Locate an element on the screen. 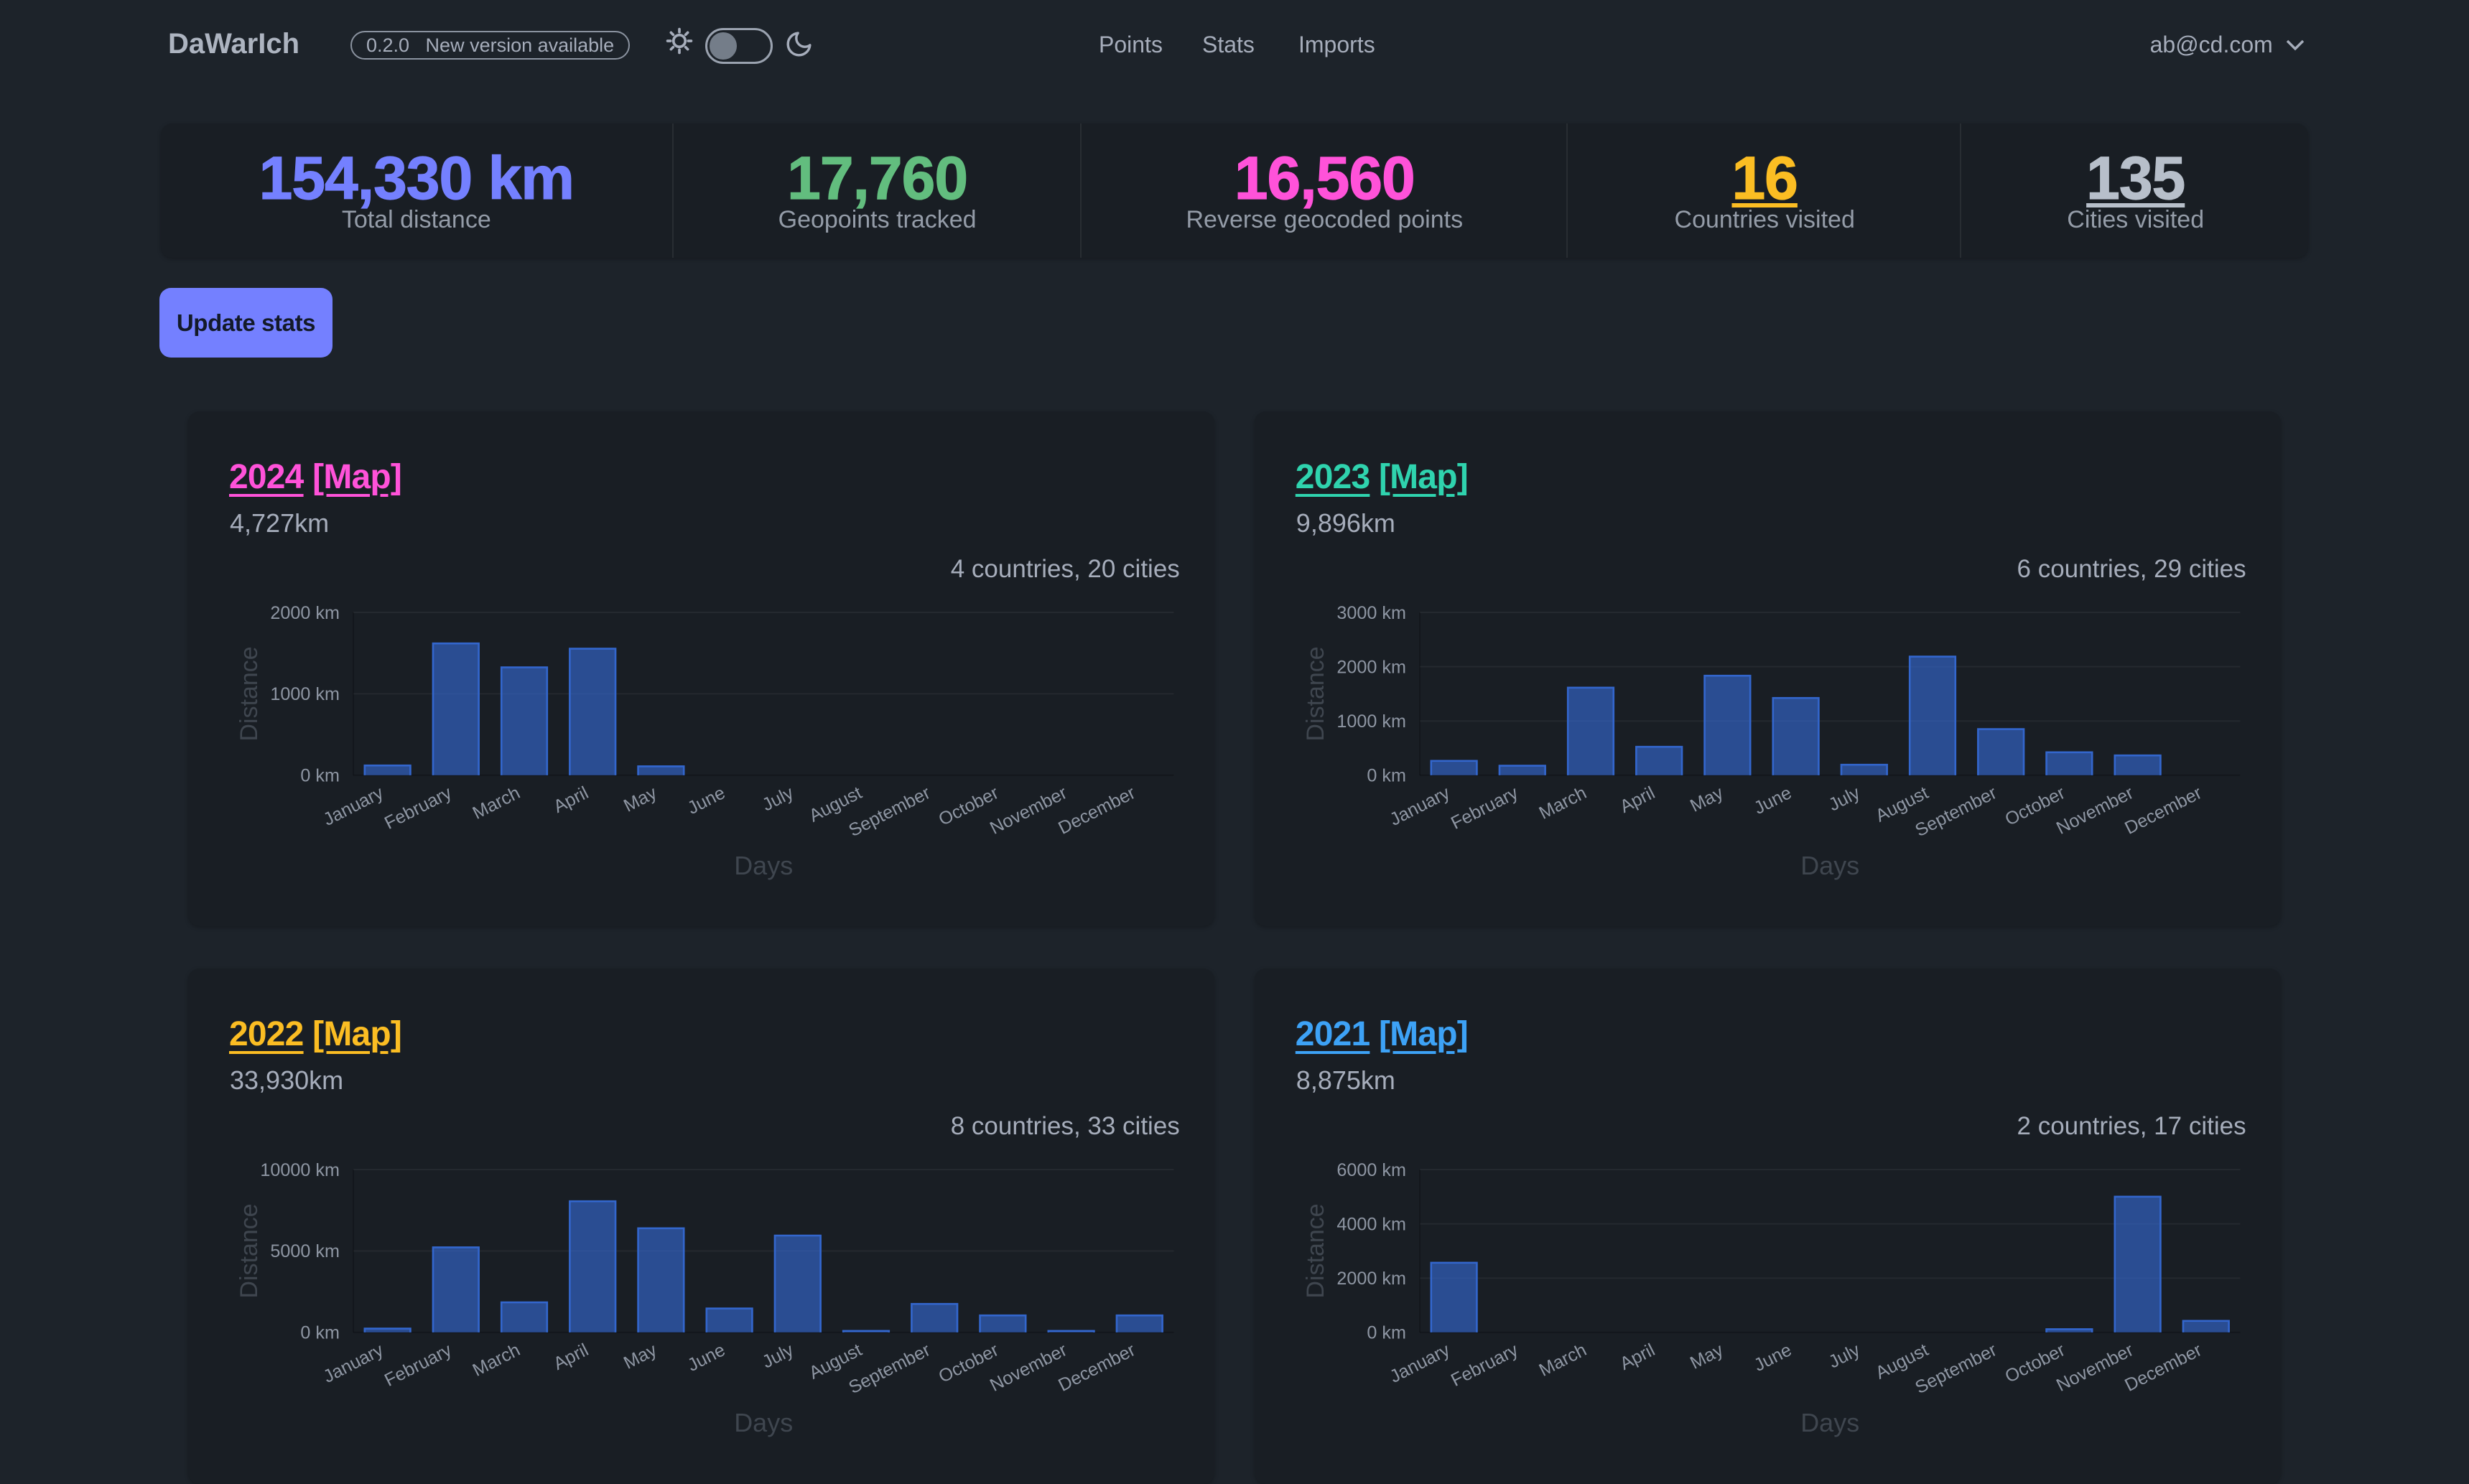  svg-text: 6000 km is located at coordinates (1371, 1170).